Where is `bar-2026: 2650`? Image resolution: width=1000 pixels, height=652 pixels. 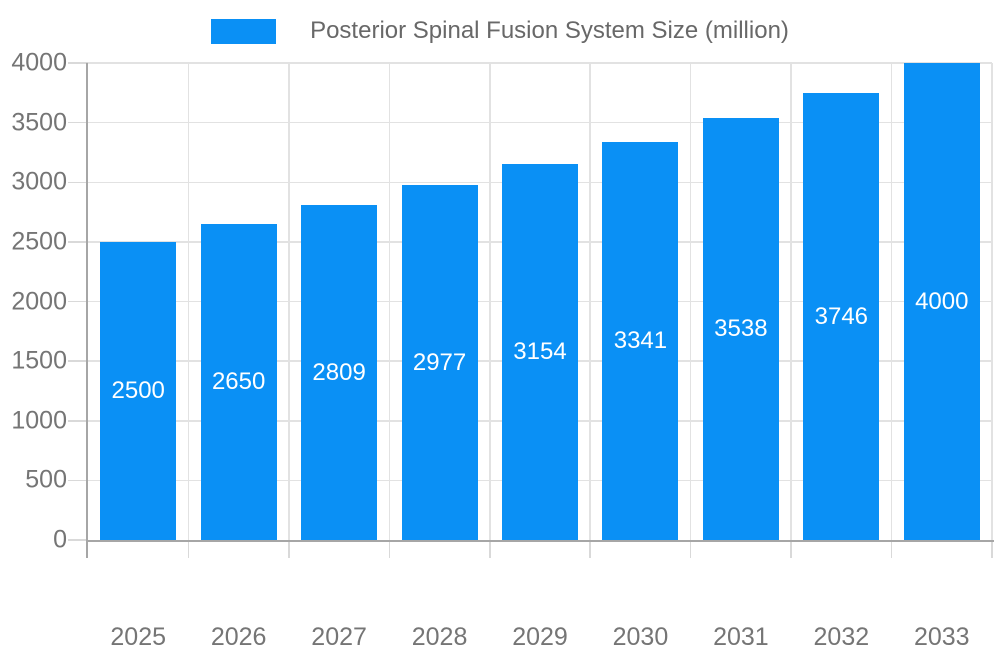
bar-2026: 2650 is located at coordinates (238, 382).